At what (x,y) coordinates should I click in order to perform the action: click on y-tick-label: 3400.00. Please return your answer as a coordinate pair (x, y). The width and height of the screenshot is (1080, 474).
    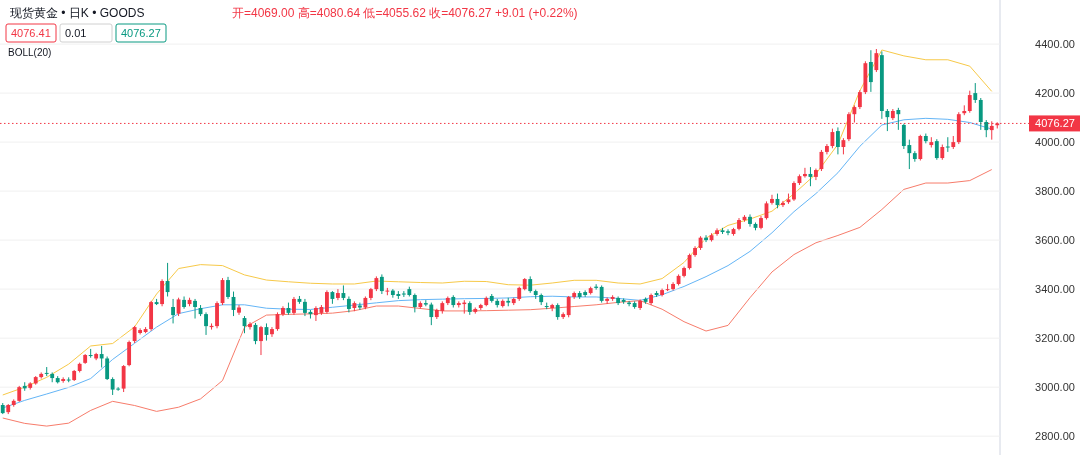
    Looking at the image, I should click on (1055, 289).